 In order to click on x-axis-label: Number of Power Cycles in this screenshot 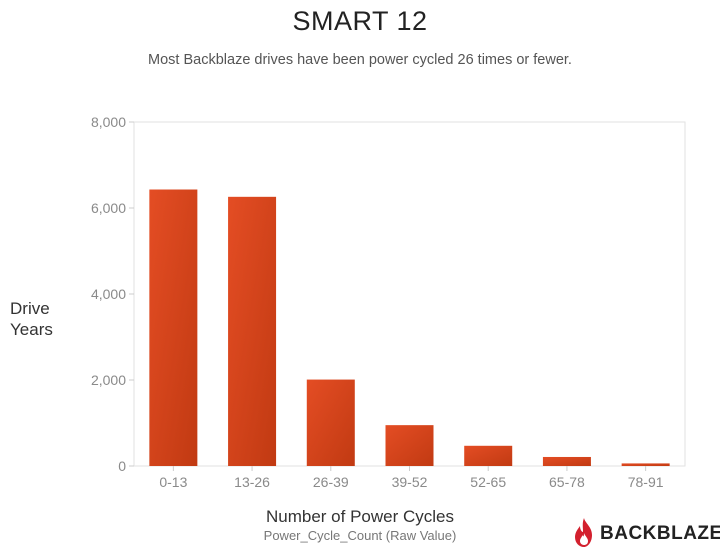, I will do `click(359, 516)`.